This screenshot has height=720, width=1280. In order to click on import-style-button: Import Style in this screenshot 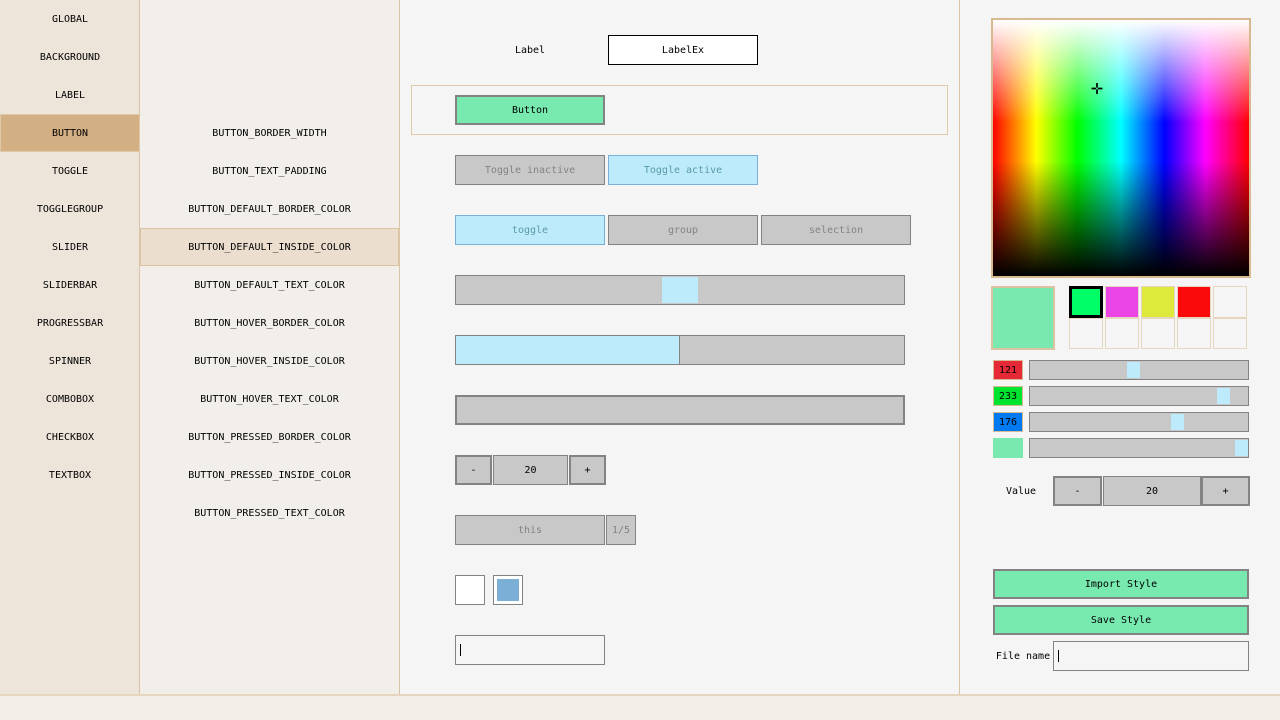, I will do `click(1121, 584)`.